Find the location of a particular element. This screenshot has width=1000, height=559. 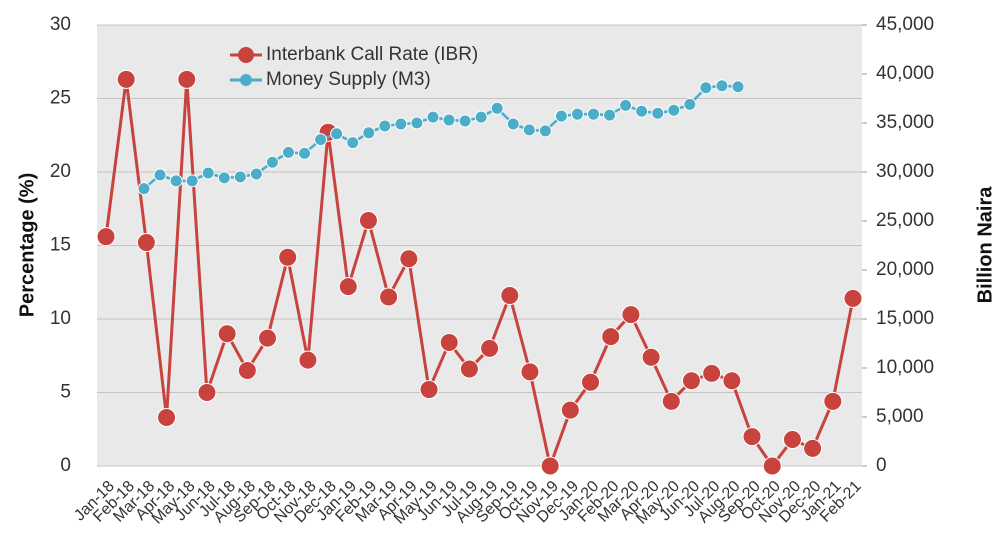

y-axis-label: Percentage (%) is located at coordinates (27, 245).